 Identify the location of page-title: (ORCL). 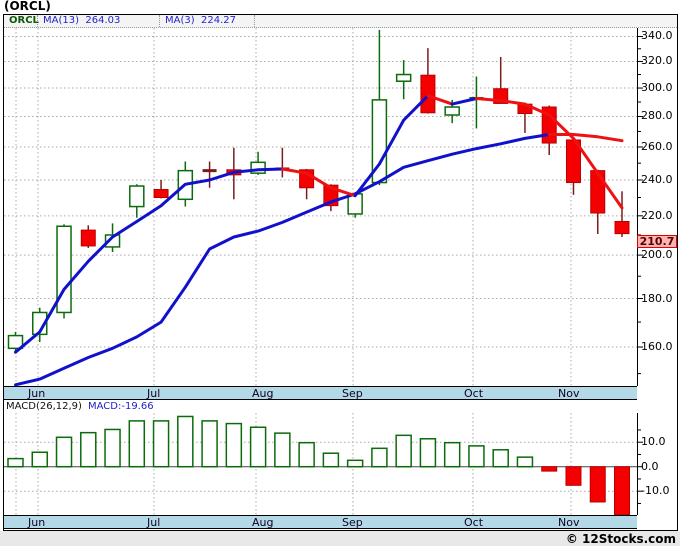
(27, 6).